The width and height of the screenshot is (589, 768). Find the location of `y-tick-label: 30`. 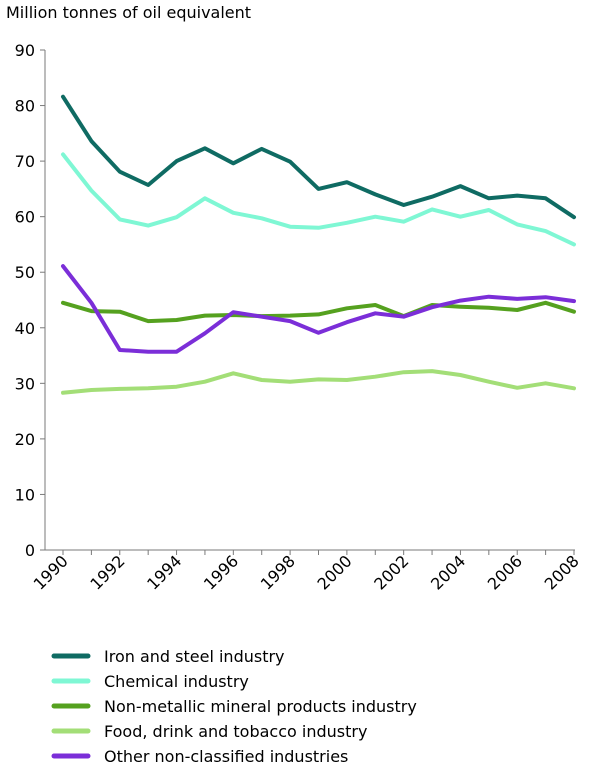

y-tick-label: 30 is located at coordinates (25, 383).